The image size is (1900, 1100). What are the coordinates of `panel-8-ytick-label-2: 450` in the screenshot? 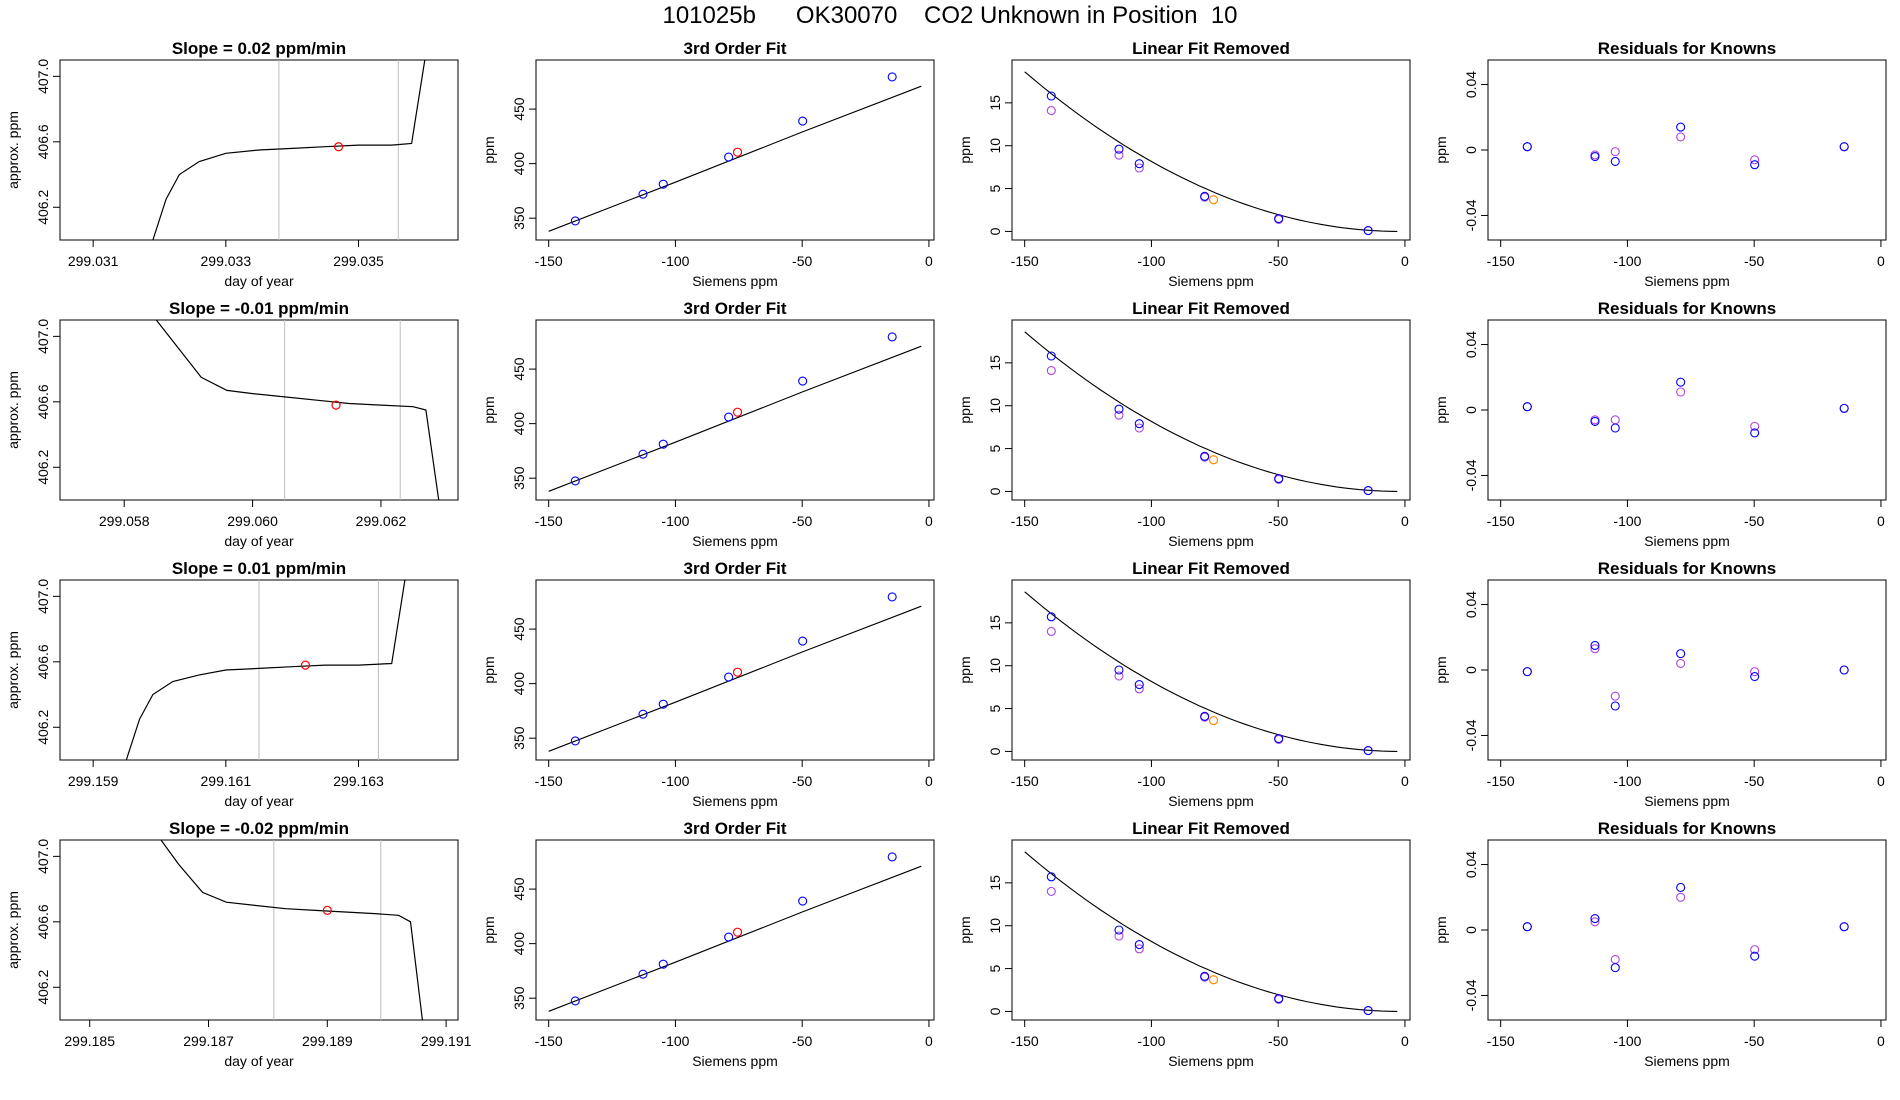 It's located at (519, 889).